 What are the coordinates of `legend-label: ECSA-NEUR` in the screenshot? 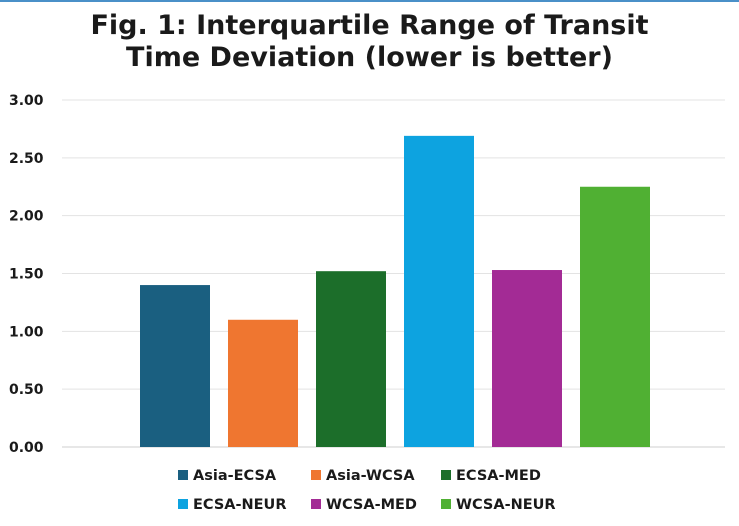 It's located at (239, 505).